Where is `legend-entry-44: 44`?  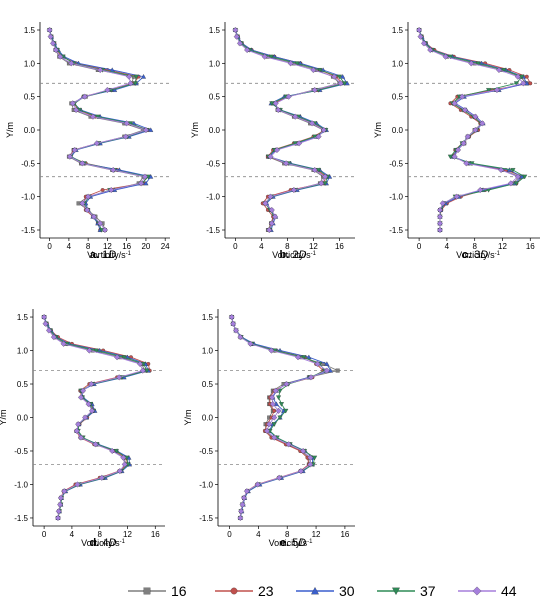
legend-entry-44: 44 is located at coordinates (487, 591).